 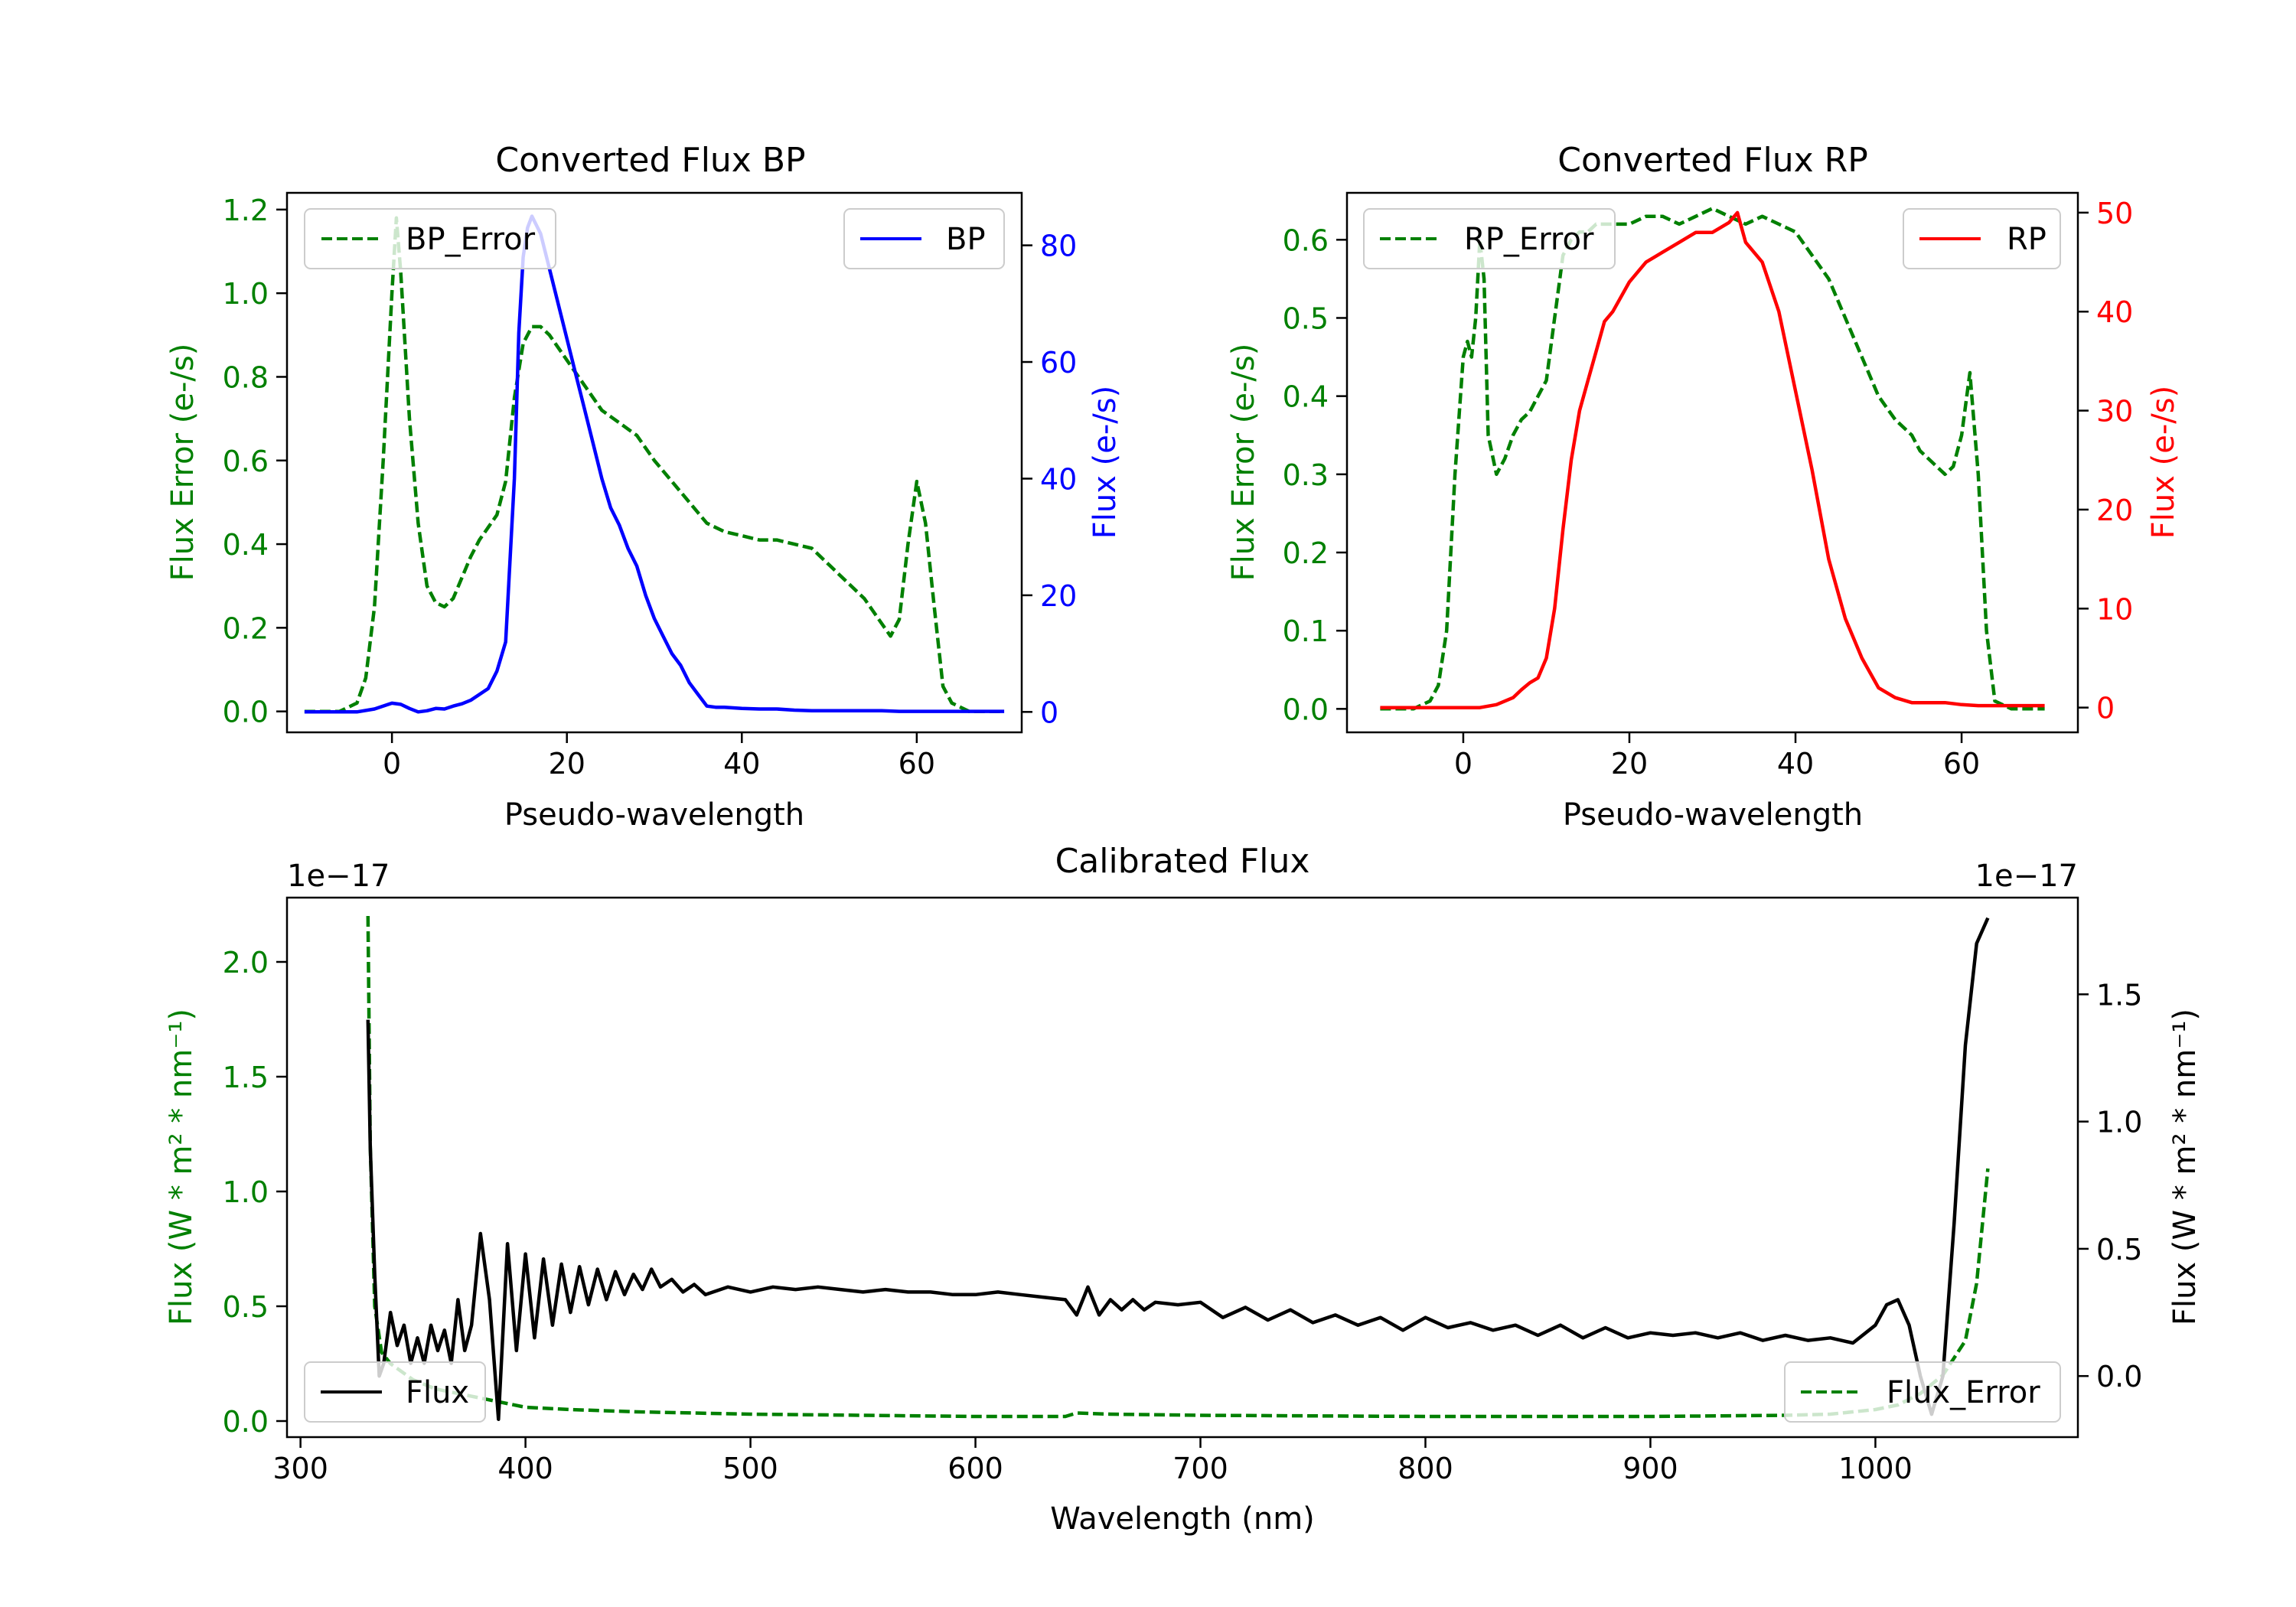 What do you see at coordinates (1712, 160) in the screenshot?
I see `rp-title: Converted Flux RP` at bounding box center [1712, 160].